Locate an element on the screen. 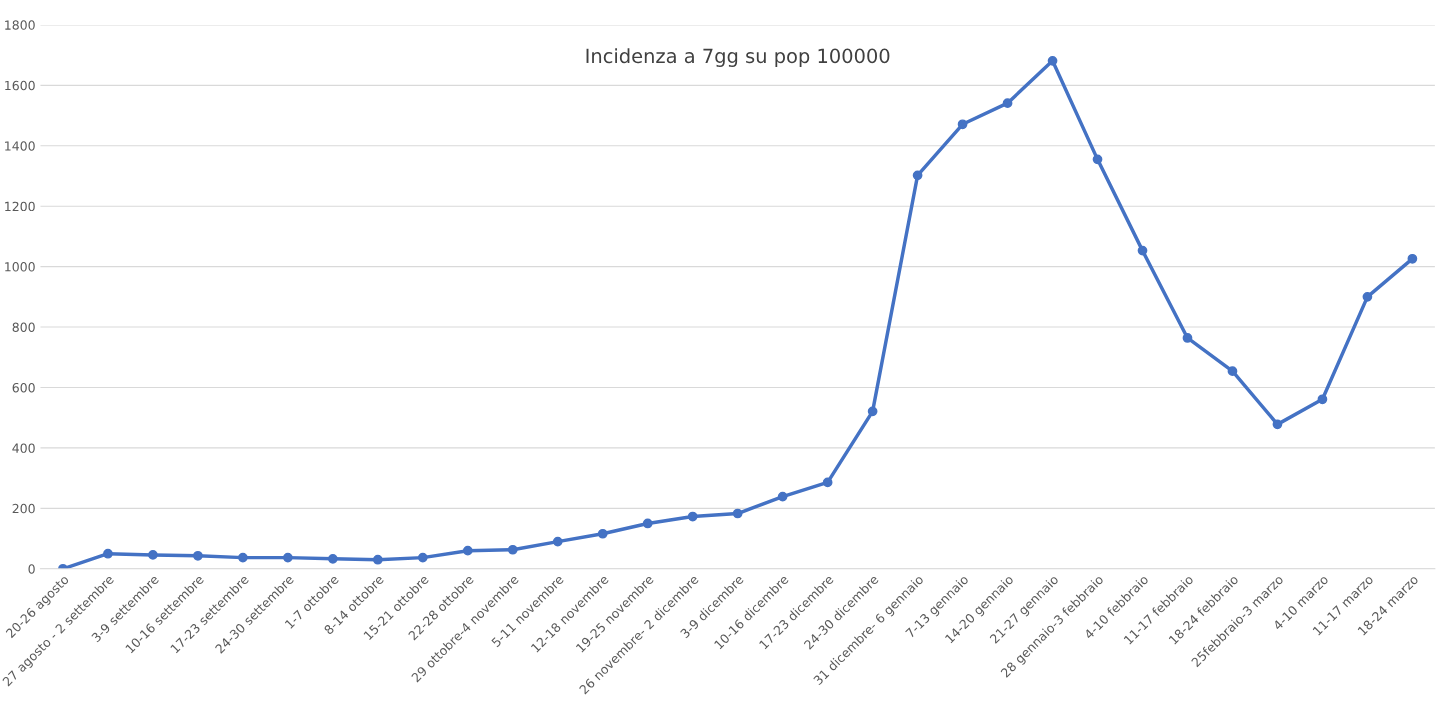 The width and height of the screenshot is (1445, 711). y-tick-label: 1000 is located at coordinates (20, 267).